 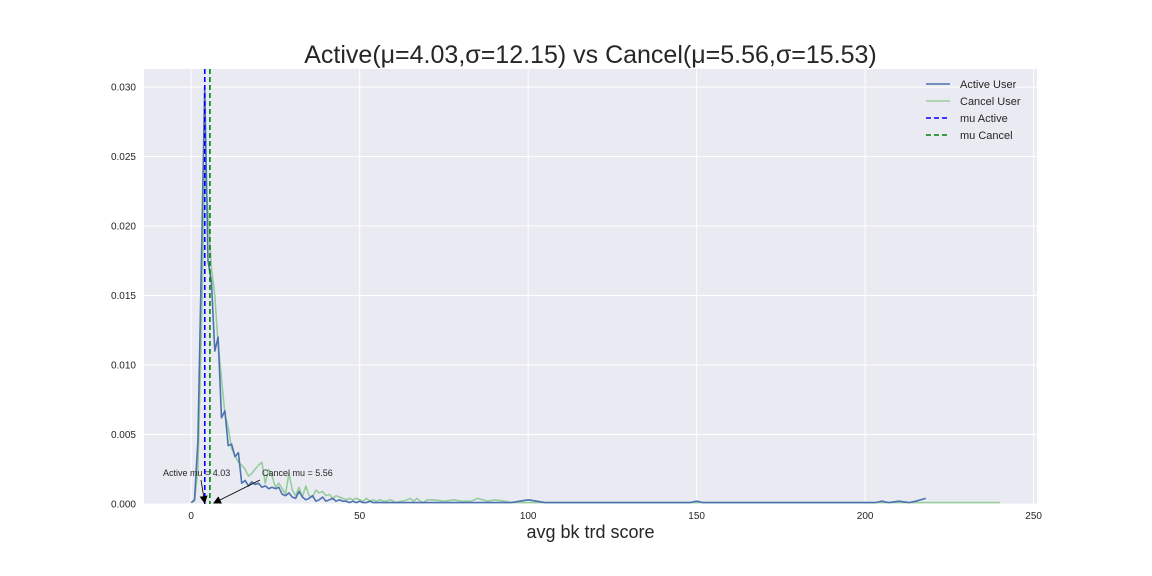 I want to click on x-tick-label: 200, so click(x=865, y=516).